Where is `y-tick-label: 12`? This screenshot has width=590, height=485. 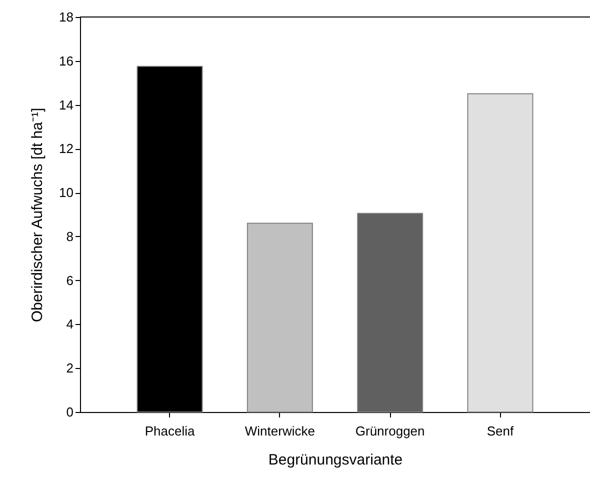
y-tick-label: 12 is located at coordinates (66, 148).